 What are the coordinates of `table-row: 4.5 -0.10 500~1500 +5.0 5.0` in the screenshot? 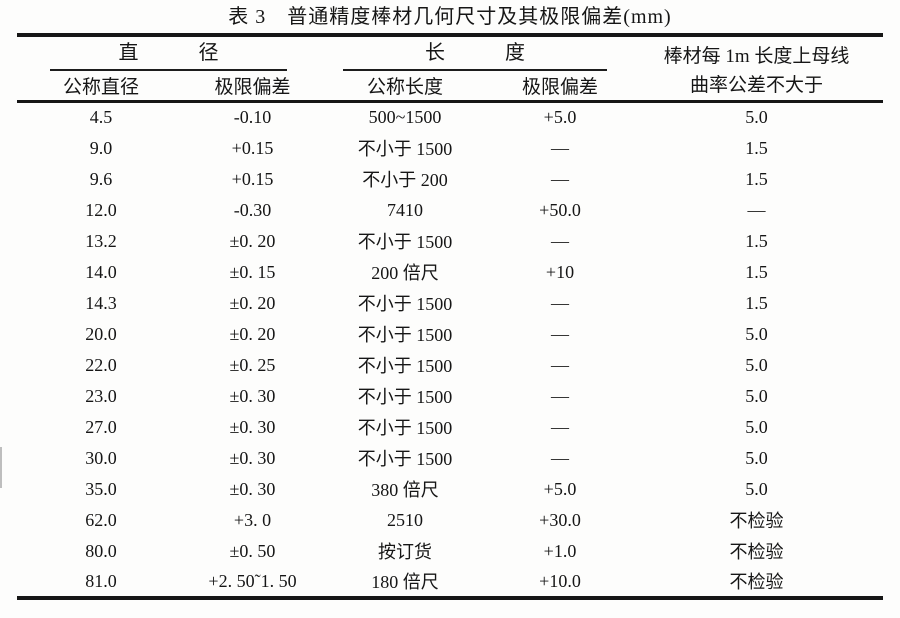 It's located at (450, 117).